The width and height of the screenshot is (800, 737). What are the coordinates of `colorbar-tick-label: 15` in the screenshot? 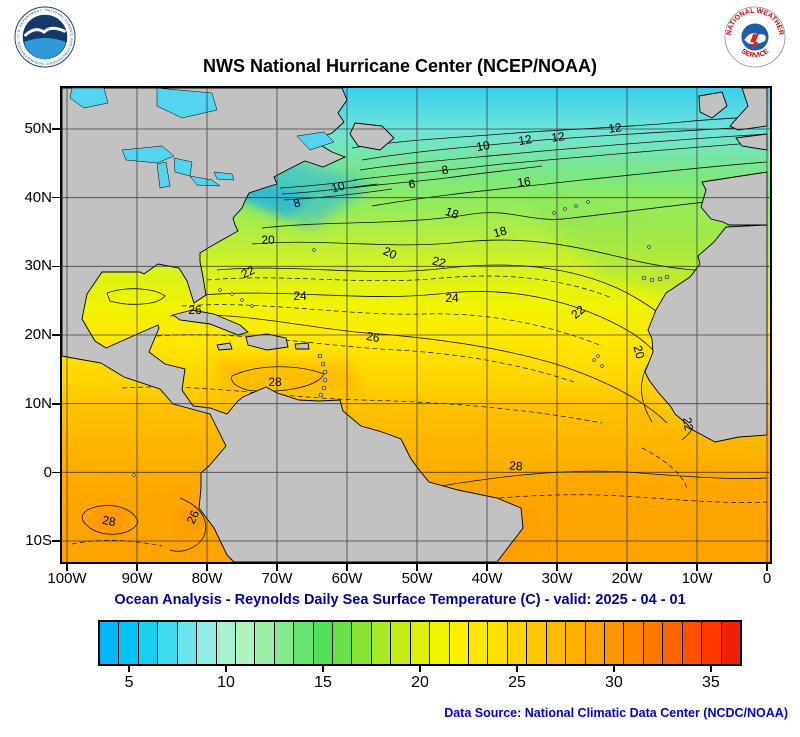 It's located at (323, 682).